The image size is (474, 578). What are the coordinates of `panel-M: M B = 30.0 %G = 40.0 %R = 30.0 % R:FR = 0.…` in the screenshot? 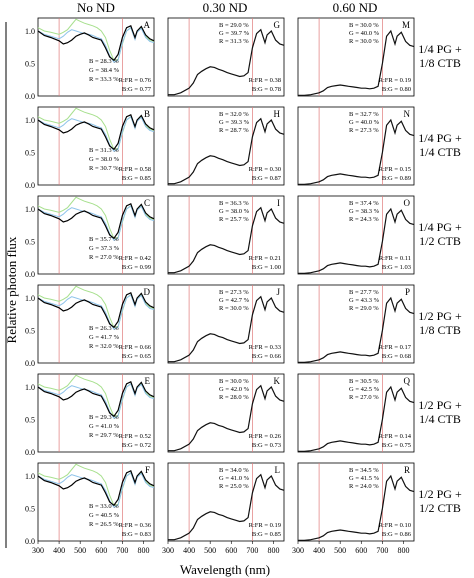 It's located at (356, 57).